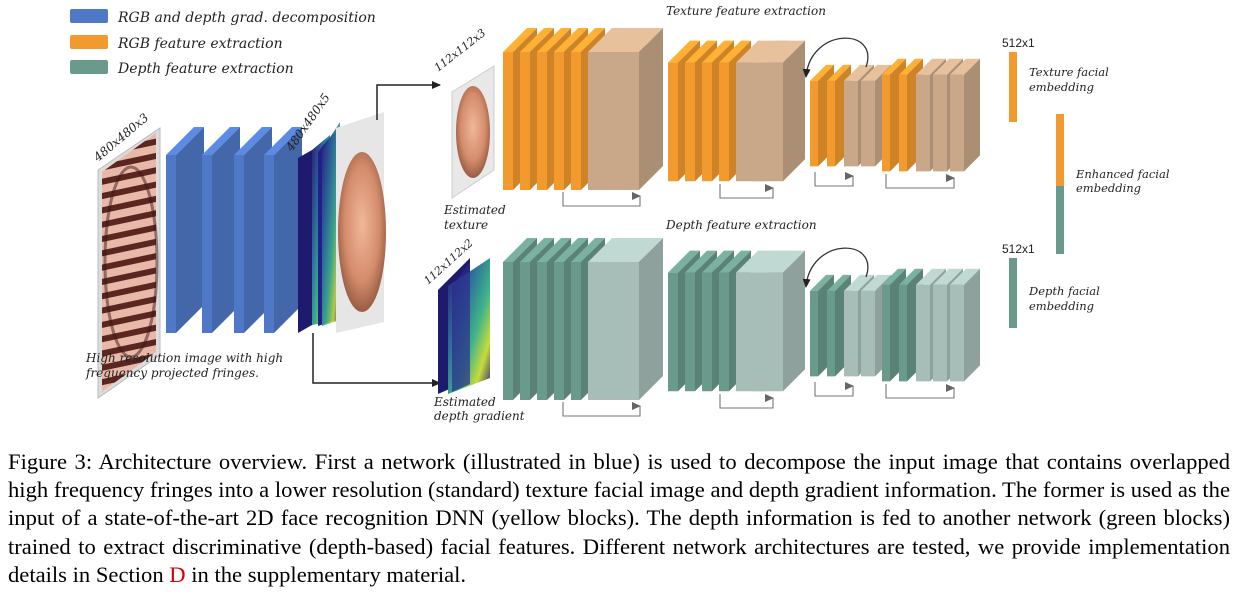 This screenshot has height=594, width=1239. I want to click on texture-feature-network, so click(741, 117).